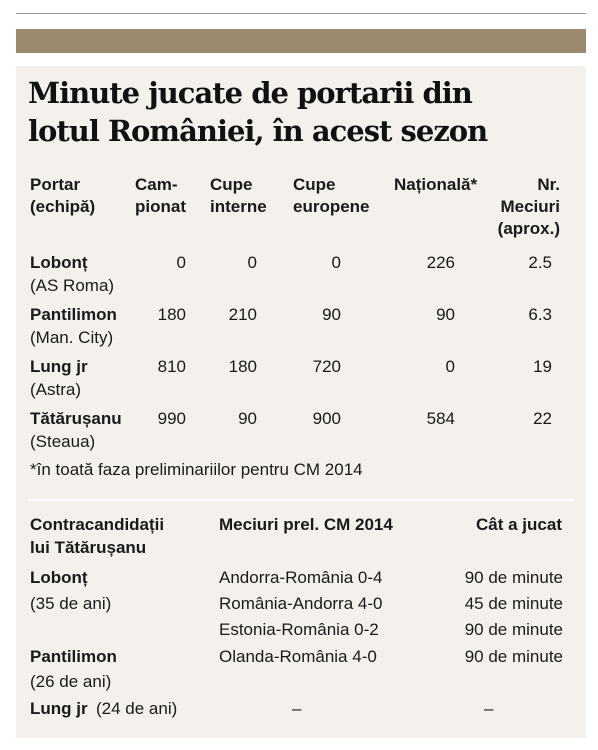  I want to click on header-cupe-europene-2: europene, so click(331, 206).